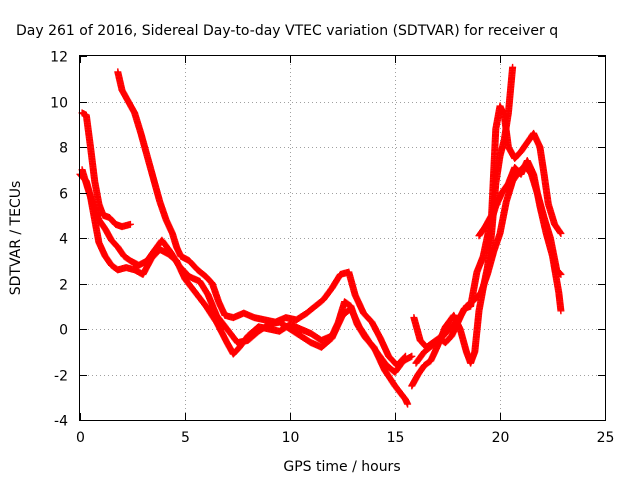  Describe the element at coordinates (59, 58) in the screenshot. I see `y-tick-label: 12` at that location.